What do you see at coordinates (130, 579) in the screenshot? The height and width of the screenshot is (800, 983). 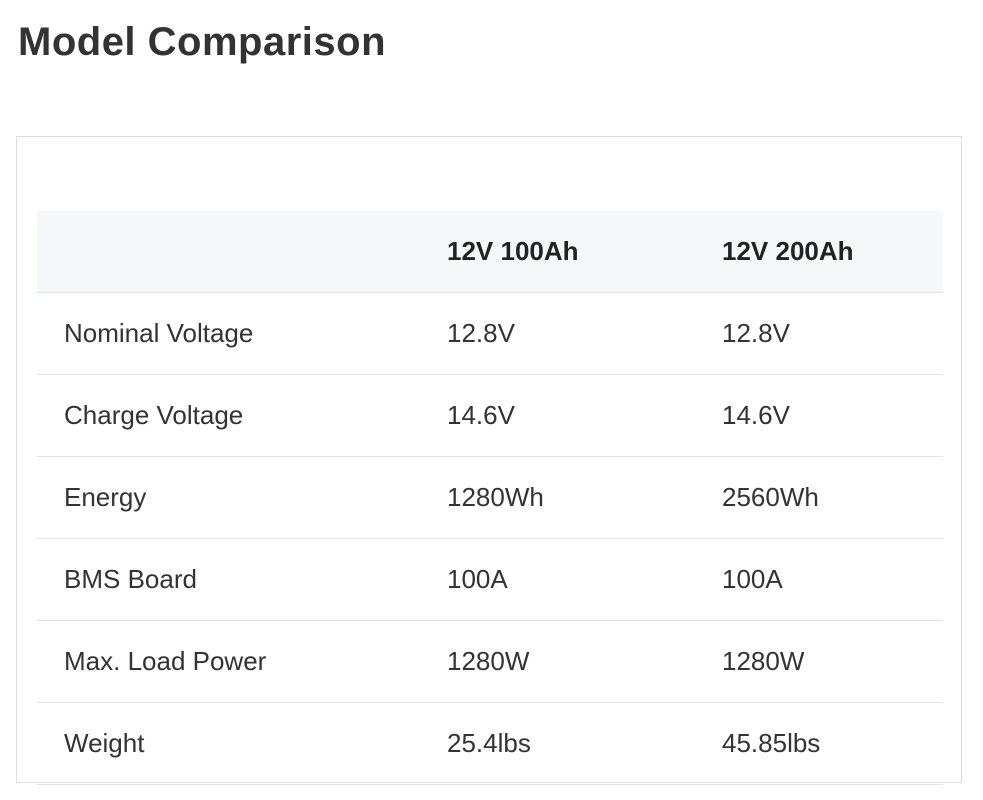 I see `row-label: BMS Board` at bounding box center [130, 579].